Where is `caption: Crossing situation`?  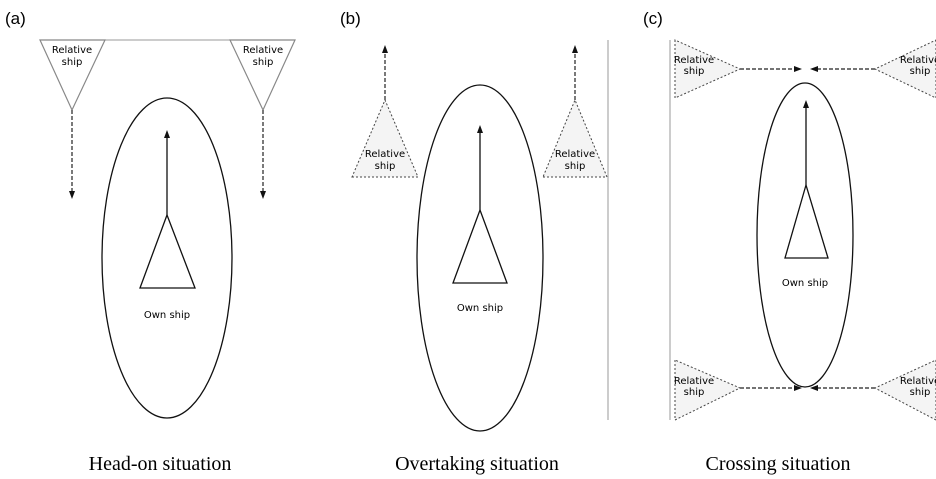
caption: Crossing situation is located at coordinates (777, 464).